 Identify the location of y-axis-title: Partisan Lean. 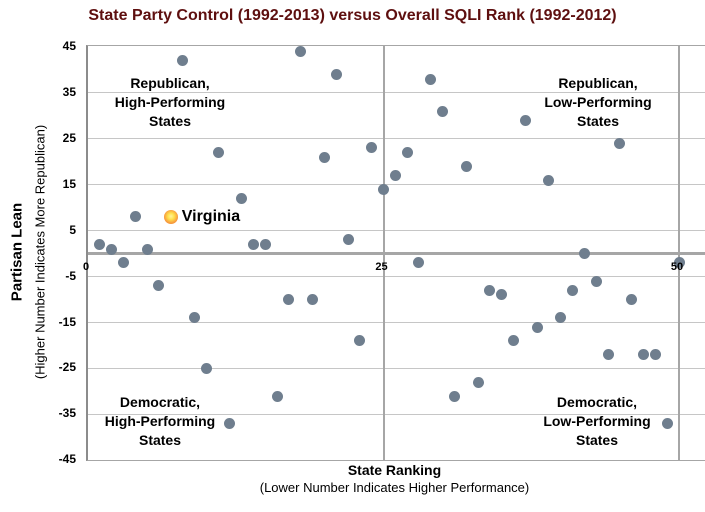
(17, 252).